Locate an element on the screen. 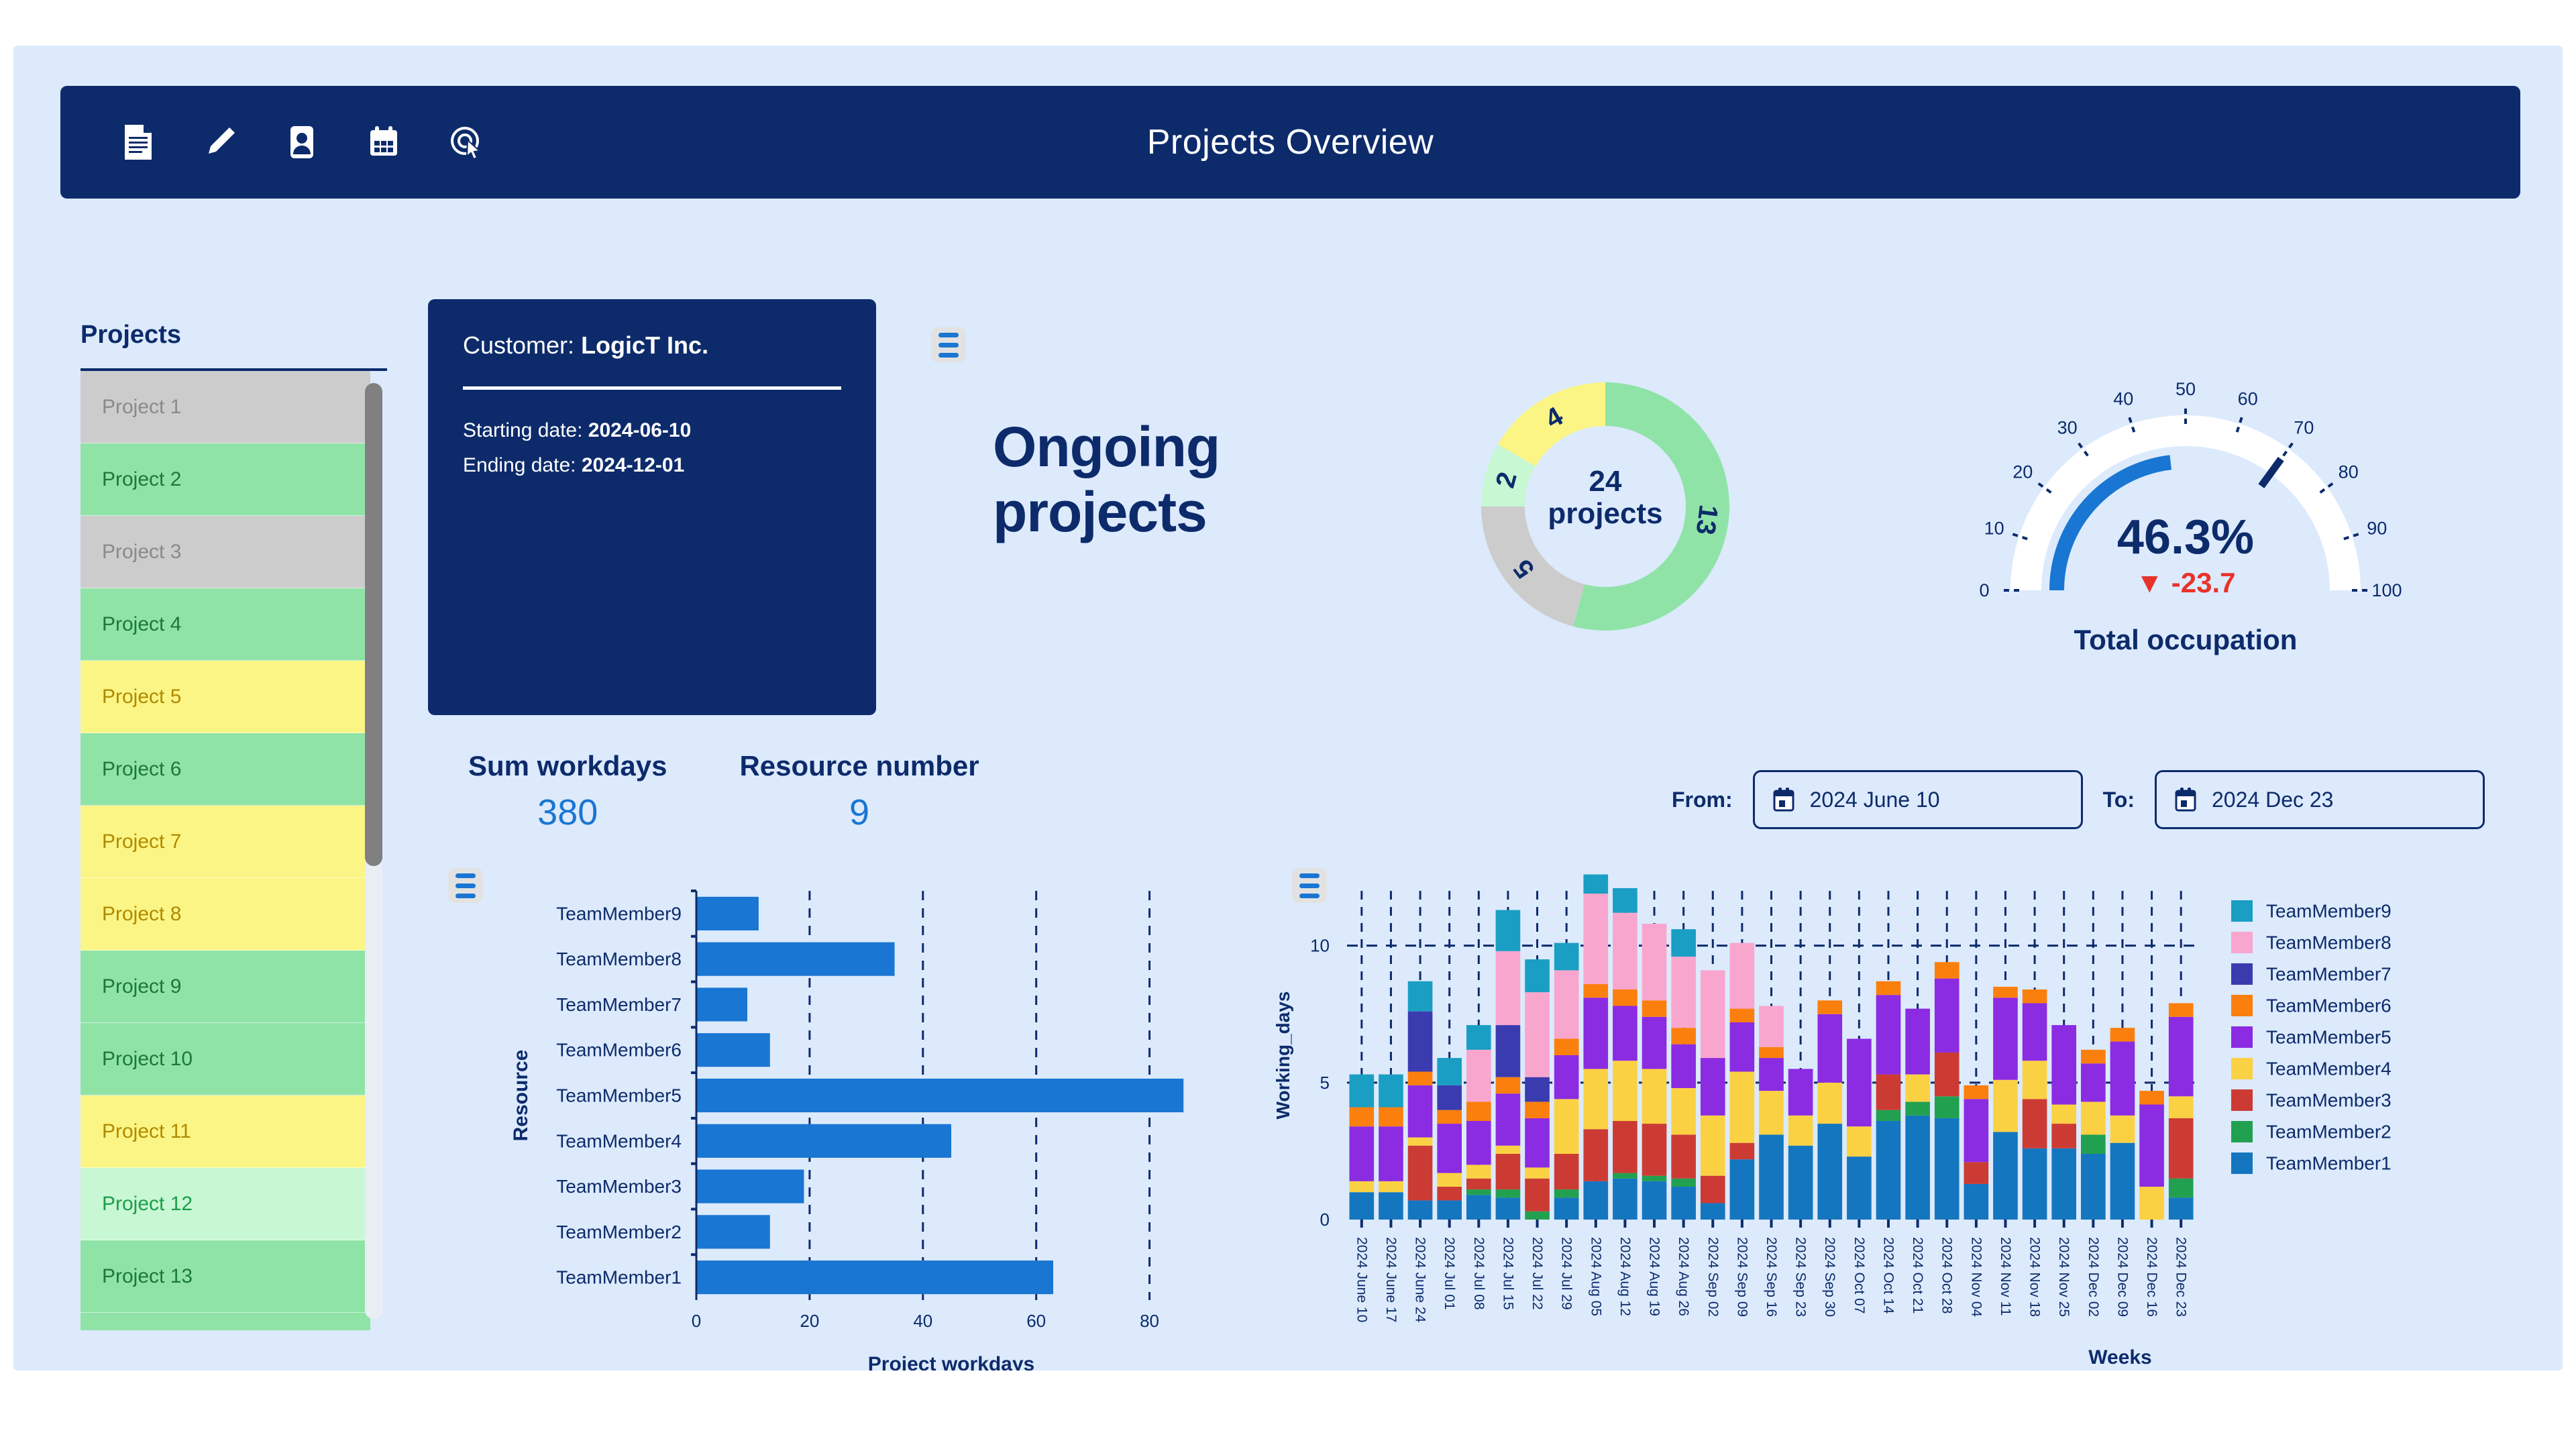 The height and width of the screenshot is (1449, 2576). legend-label: TeamMember9 is located at coordinates (2329, 911).